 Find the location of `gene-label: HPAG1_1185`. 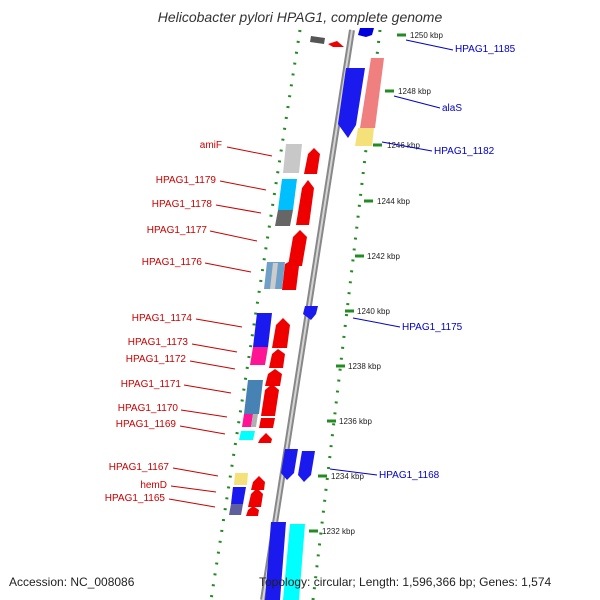

gene-label: HPAG1_1185 is located at coordinates (485, 49).